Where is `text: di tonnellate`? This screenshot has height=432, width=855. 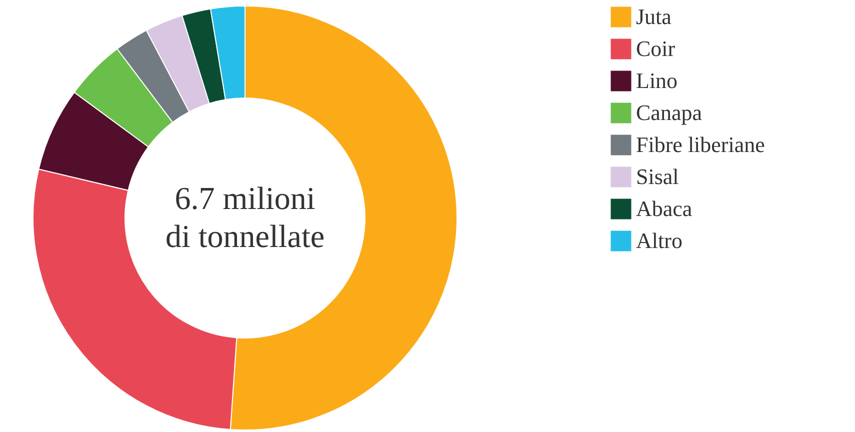 text: di tonnellate is located at coordinates (245, 236).